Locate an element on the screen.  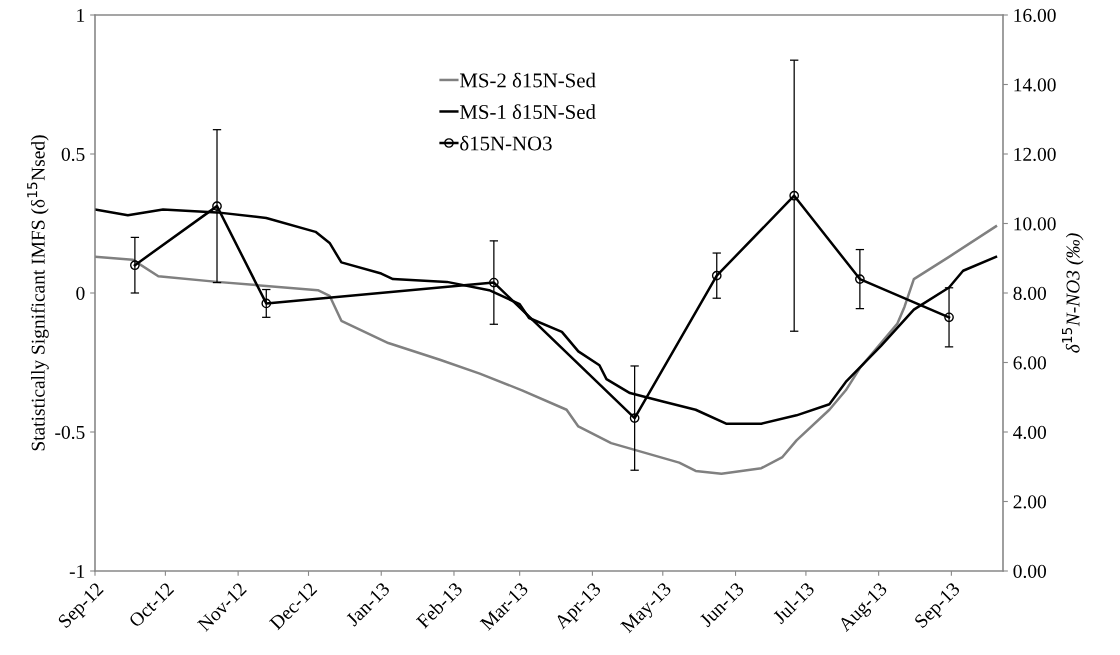
y2-tick-label: 14.00 is located at coordinates (1035, 85).